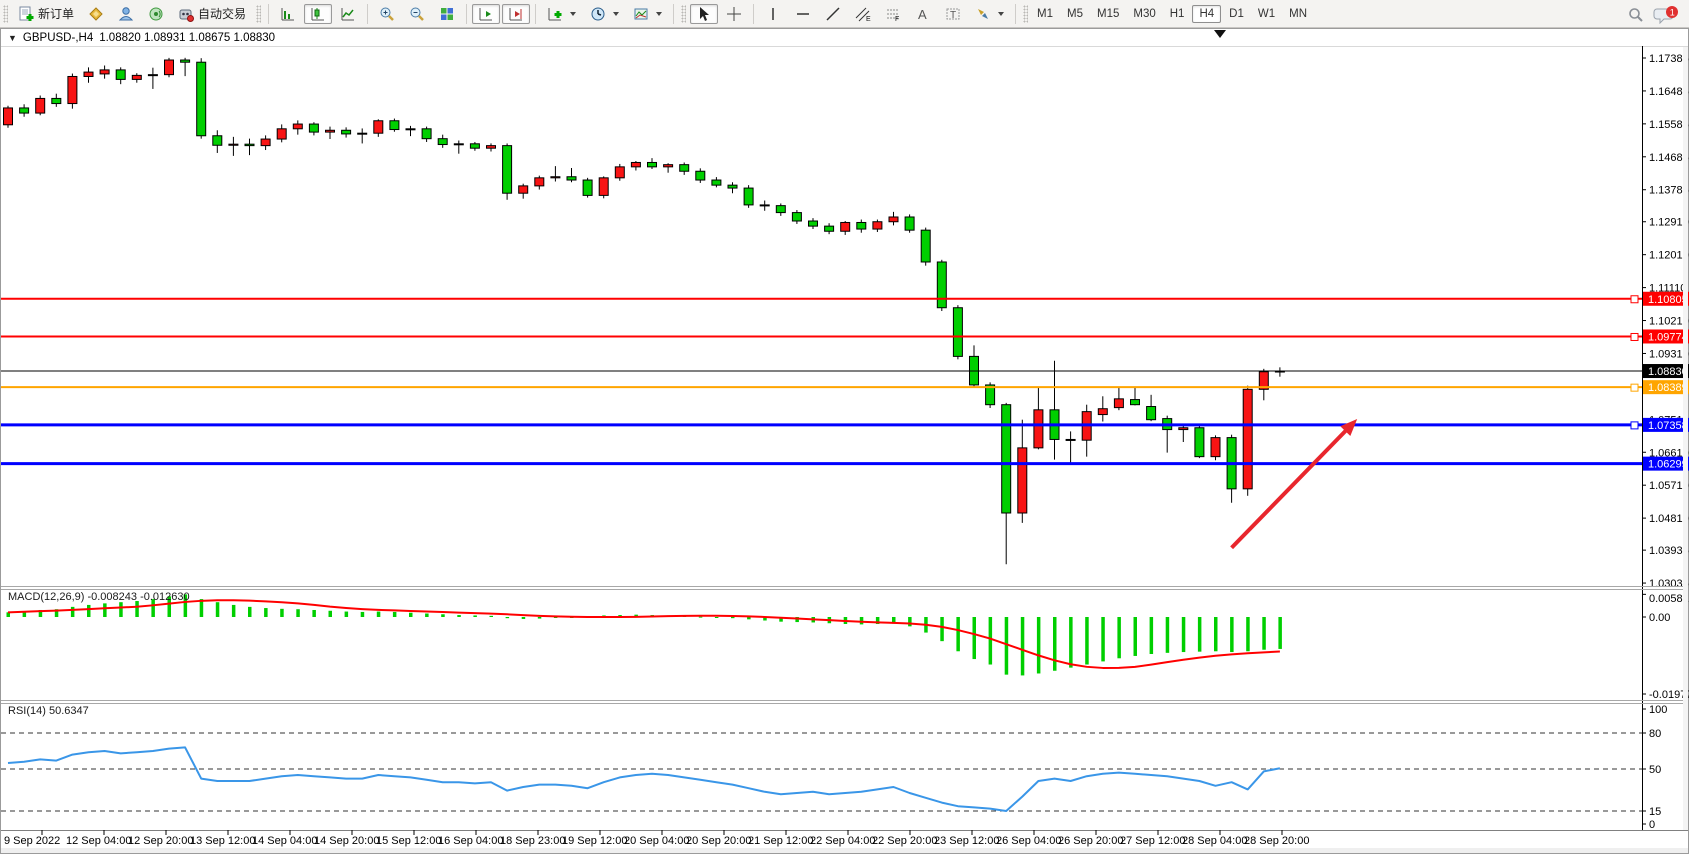  What do you see at coordinates (126, 14) in the screenshot?
I see `community-button` at bounding box center [126, 14].